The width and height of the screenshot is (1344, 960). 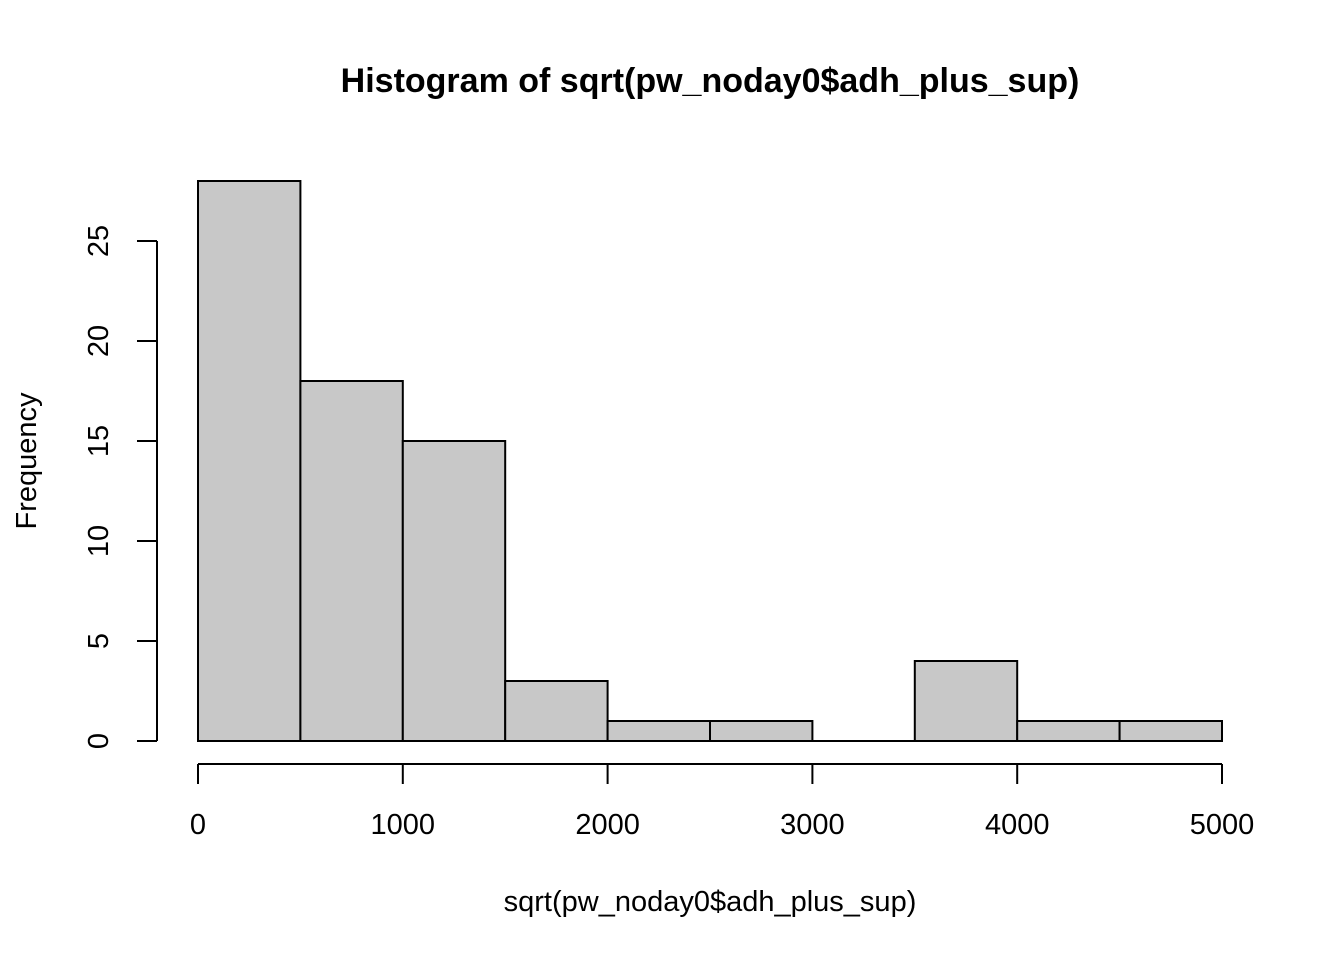 I want to click on x-tick-label: 0, so click(x=198, y=825).